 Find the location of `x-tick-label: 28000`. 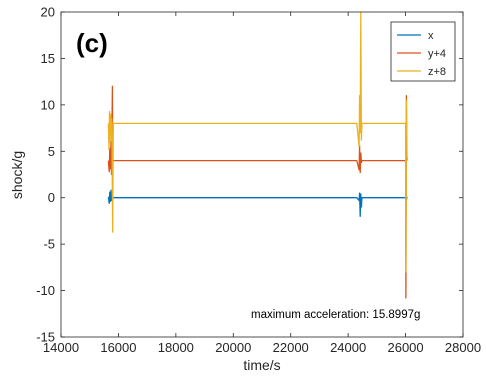

x-tick-label: 28000 is located at coordinates (463, 347).